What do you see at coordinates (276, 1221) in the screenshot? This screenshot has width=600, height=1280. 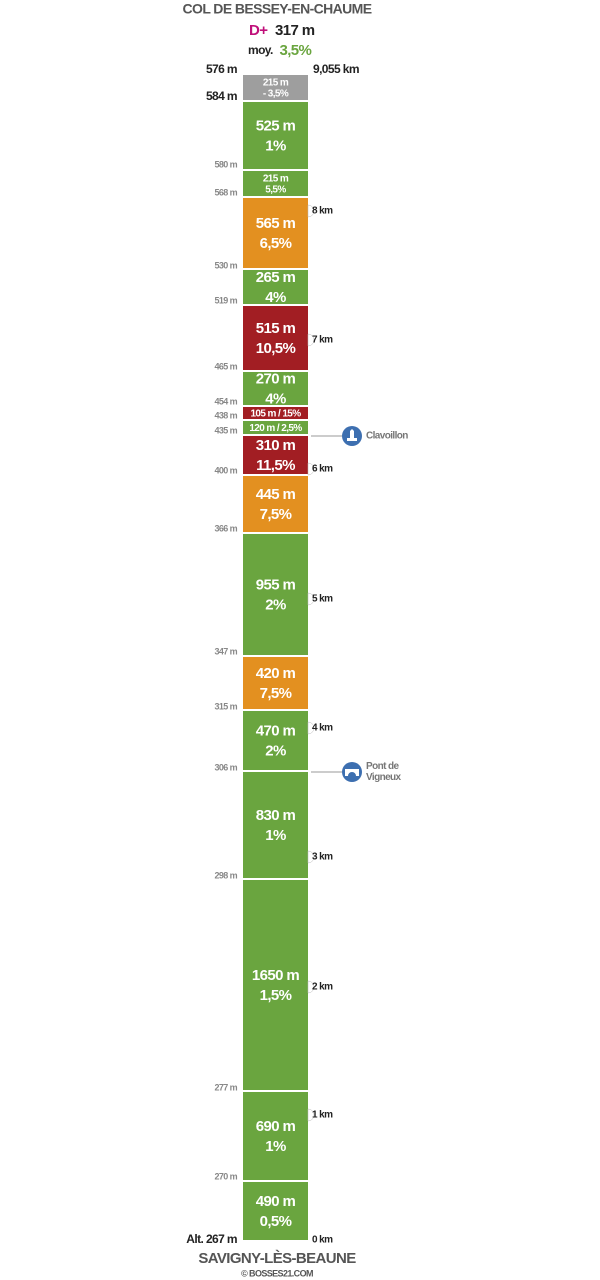 I see `segment-label: 0,5%` at bounding box center [276, 1221].